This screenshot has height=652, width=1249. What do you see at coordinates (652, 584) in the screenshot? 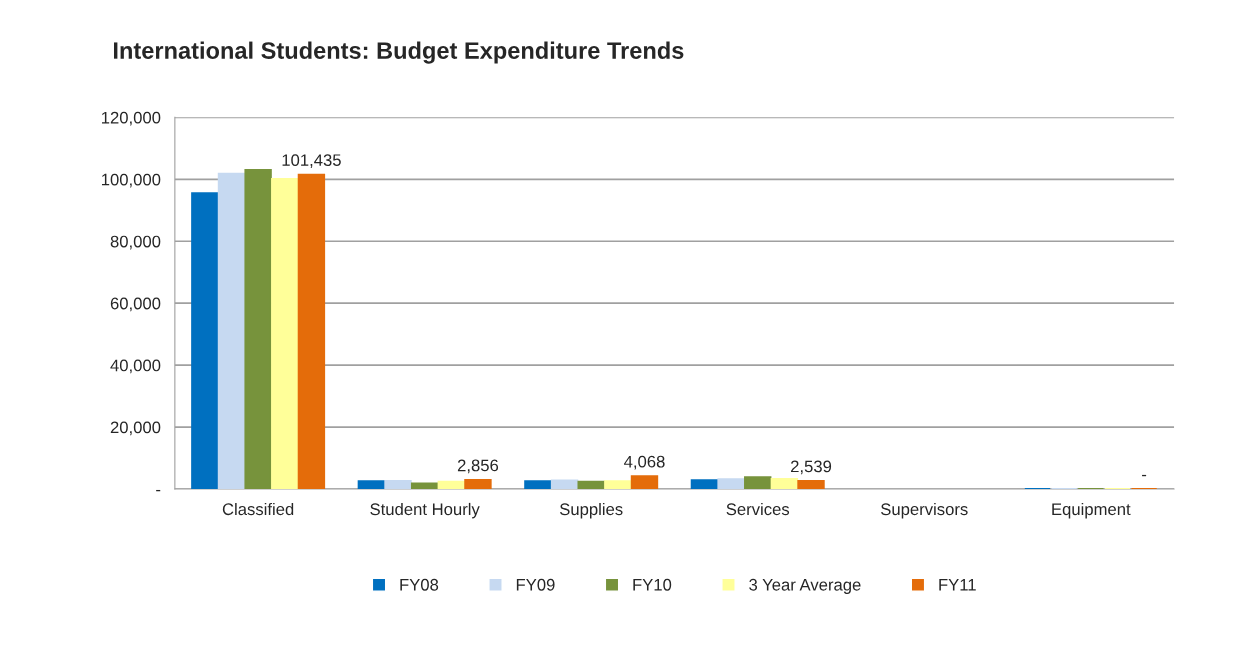
I see `legend-label: FY10` at bounding box center [652, 584].